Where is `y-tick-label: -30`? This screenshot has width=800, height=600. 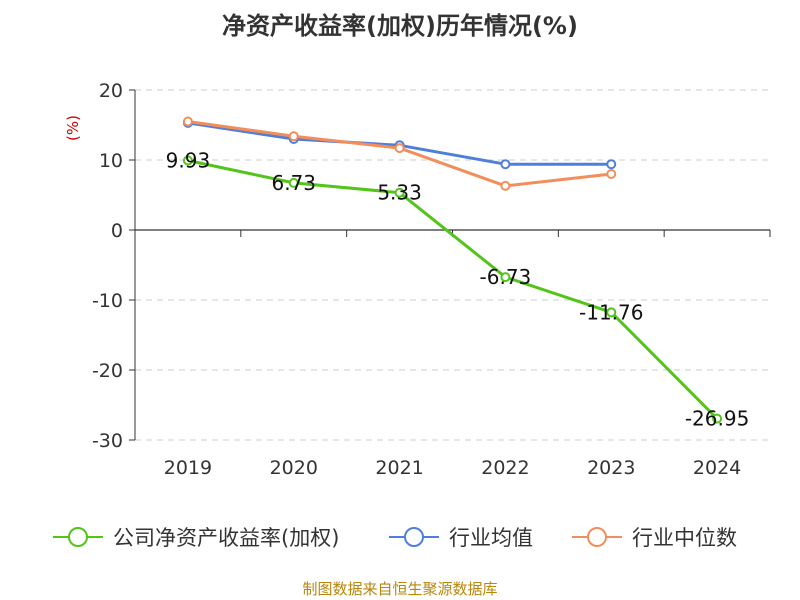
y-tick-label: -30 is located at coordinates (107, 441).